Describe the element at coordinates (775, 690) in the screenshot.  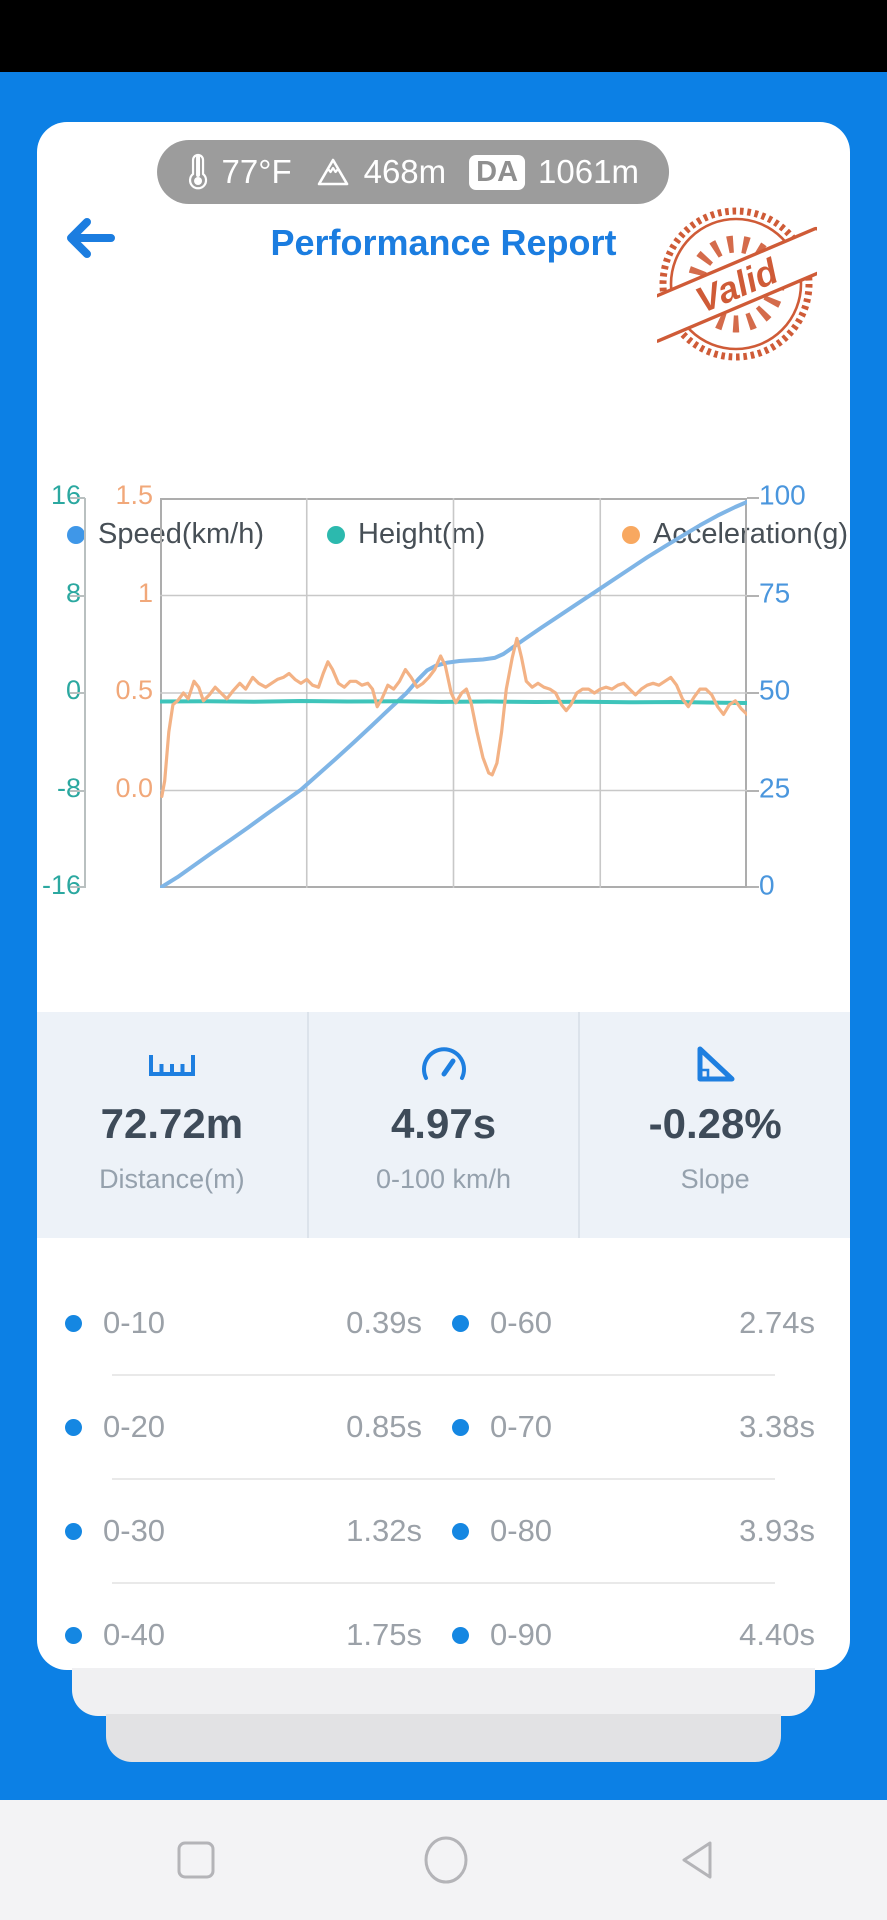
I see `speed-axis-tick: 50` at that location.